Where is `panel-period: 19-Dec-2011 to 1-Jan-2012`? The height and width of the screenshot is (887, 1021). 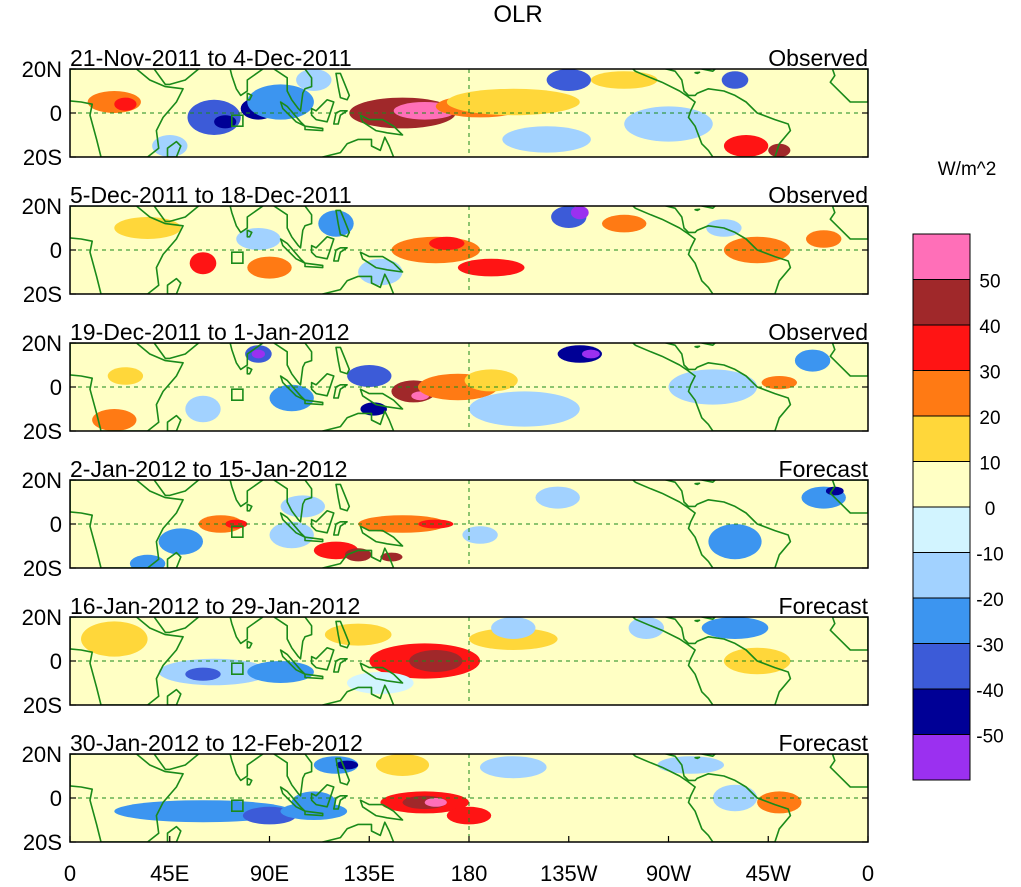
panel-period: 19-Dec-2011 to 1-Jan-2012 is located at coordinates (210, 332).